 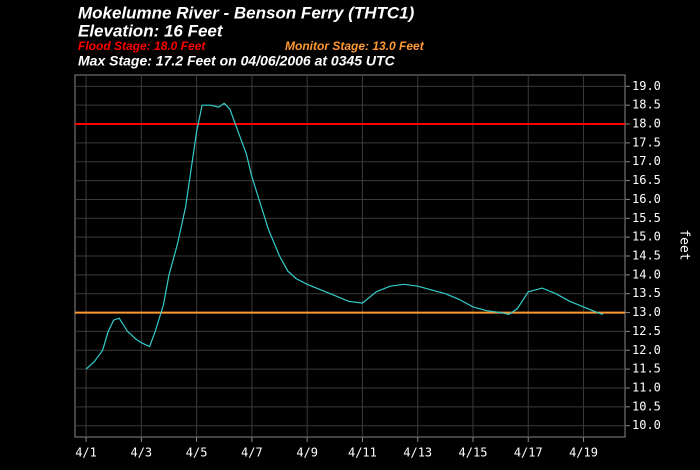 I want to click on y-tick-label: 10.0, so click(x=646, y=425).